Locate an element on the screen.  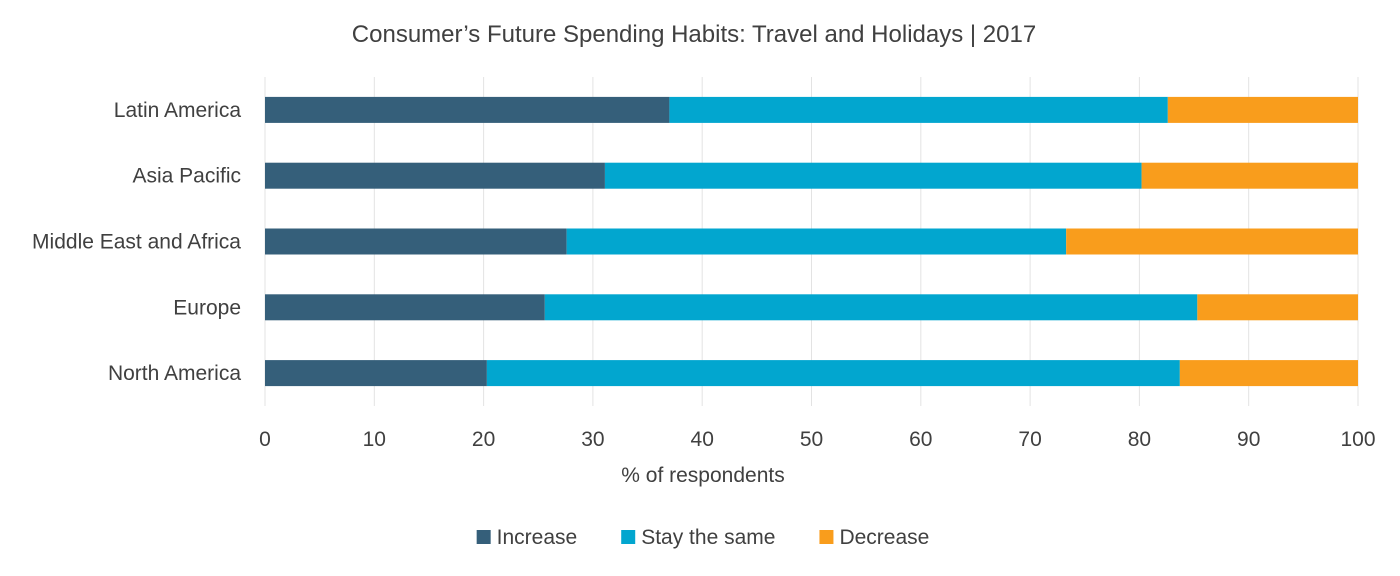
x-tick-label: 100 is located at coordinates (1357, 439).